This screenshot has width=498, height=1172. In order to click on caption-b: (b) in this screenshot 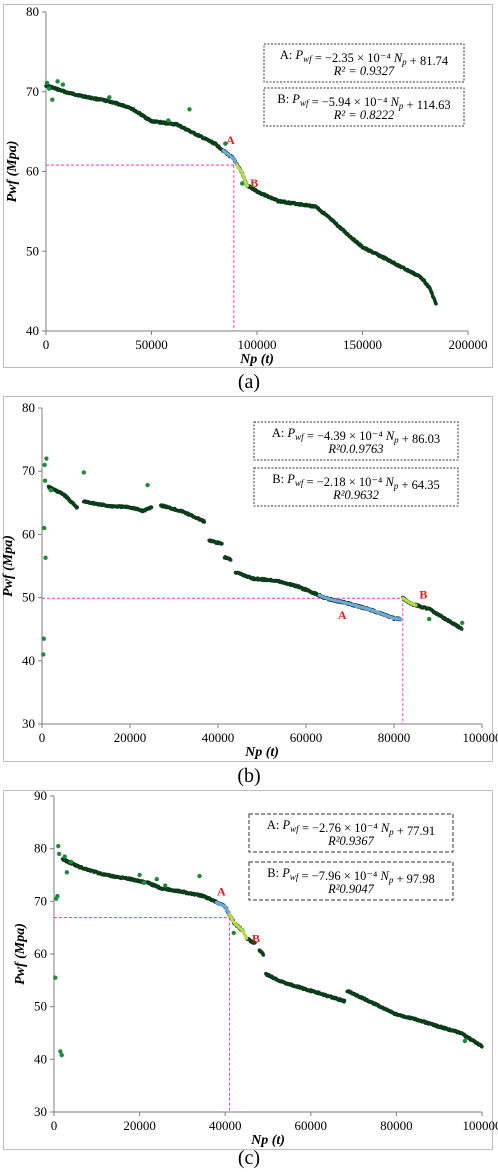, I will do `click(249, 776)`.